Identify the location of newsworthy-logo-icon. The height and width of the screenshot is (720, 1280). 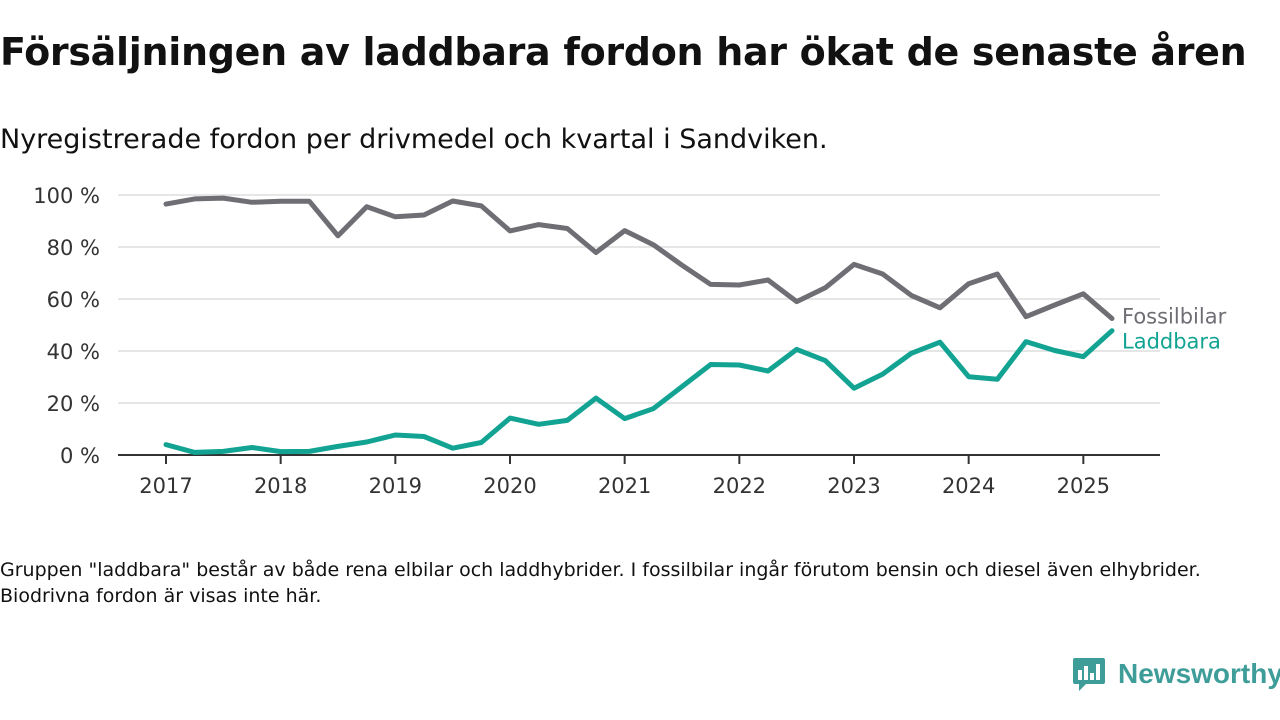
(1089, 674).